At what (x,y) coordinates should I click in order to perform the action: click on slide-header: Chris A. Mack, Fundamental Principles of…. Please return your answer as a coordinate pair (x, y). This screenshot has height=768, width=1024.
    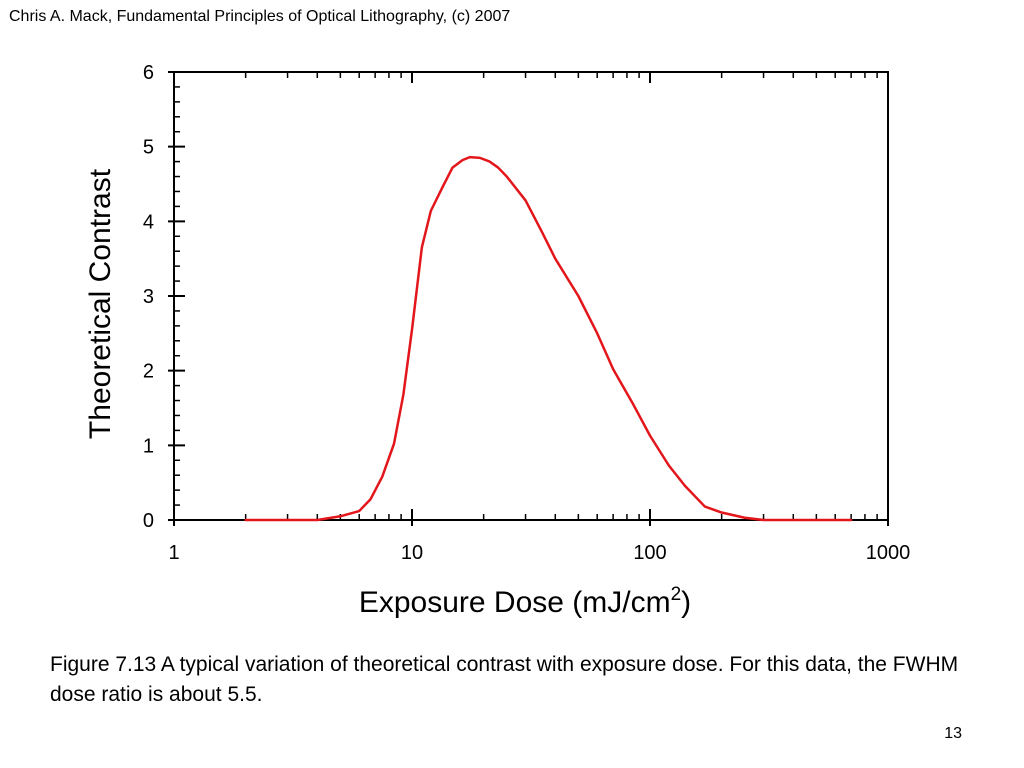
    Looking at the image, I should click on (260, 16).